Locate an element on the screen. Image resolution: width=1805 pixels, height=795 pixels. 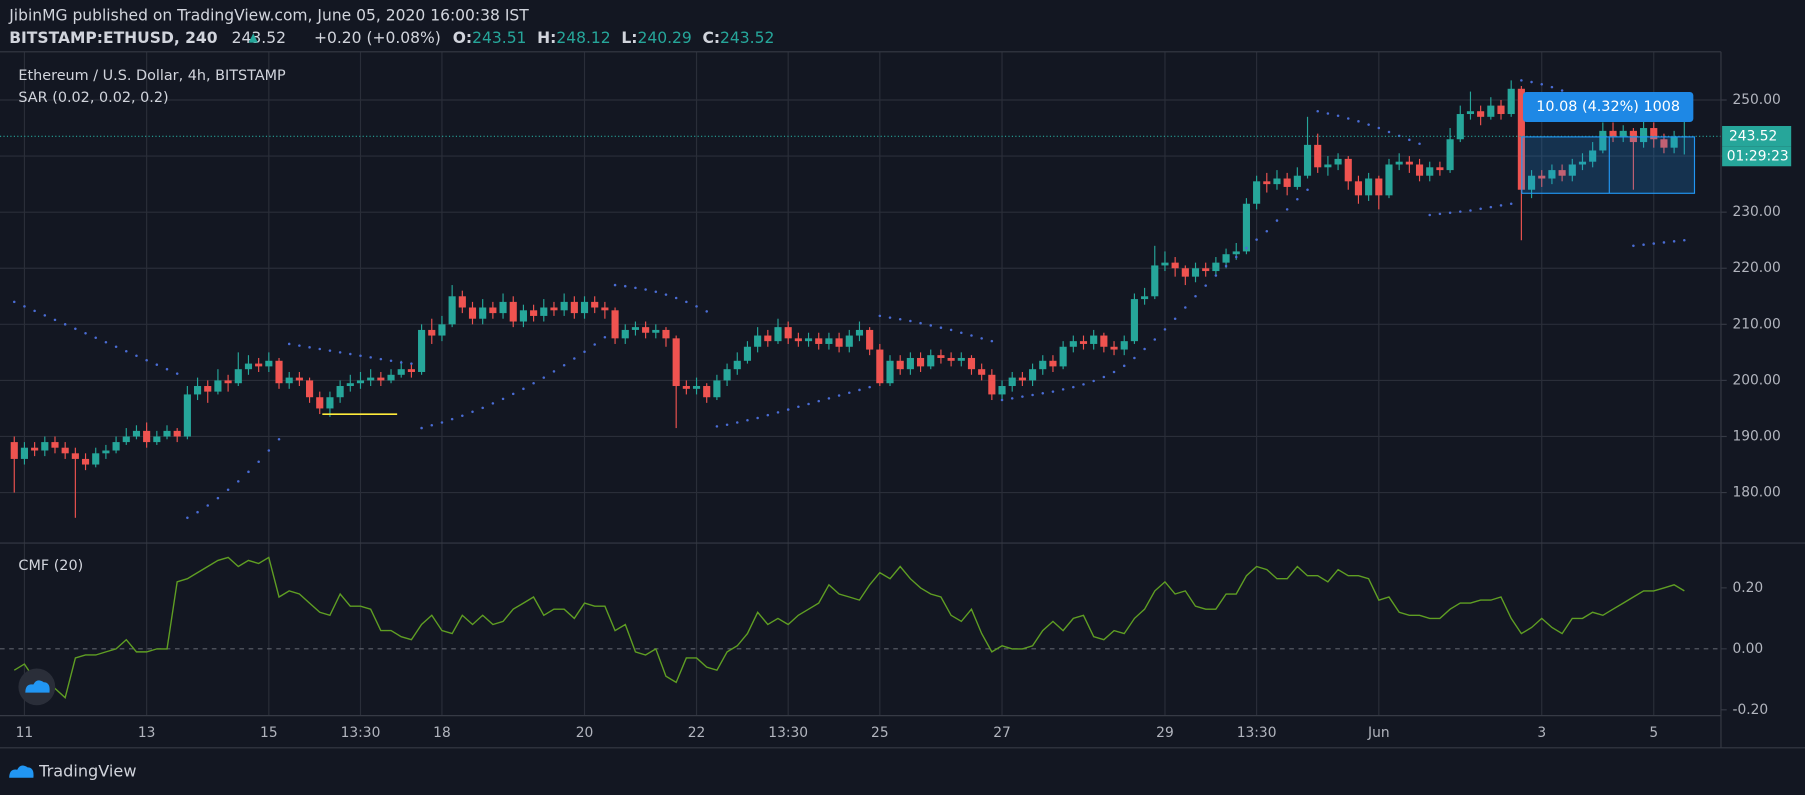
brand: TradingView is located at coordinates (87, 770).